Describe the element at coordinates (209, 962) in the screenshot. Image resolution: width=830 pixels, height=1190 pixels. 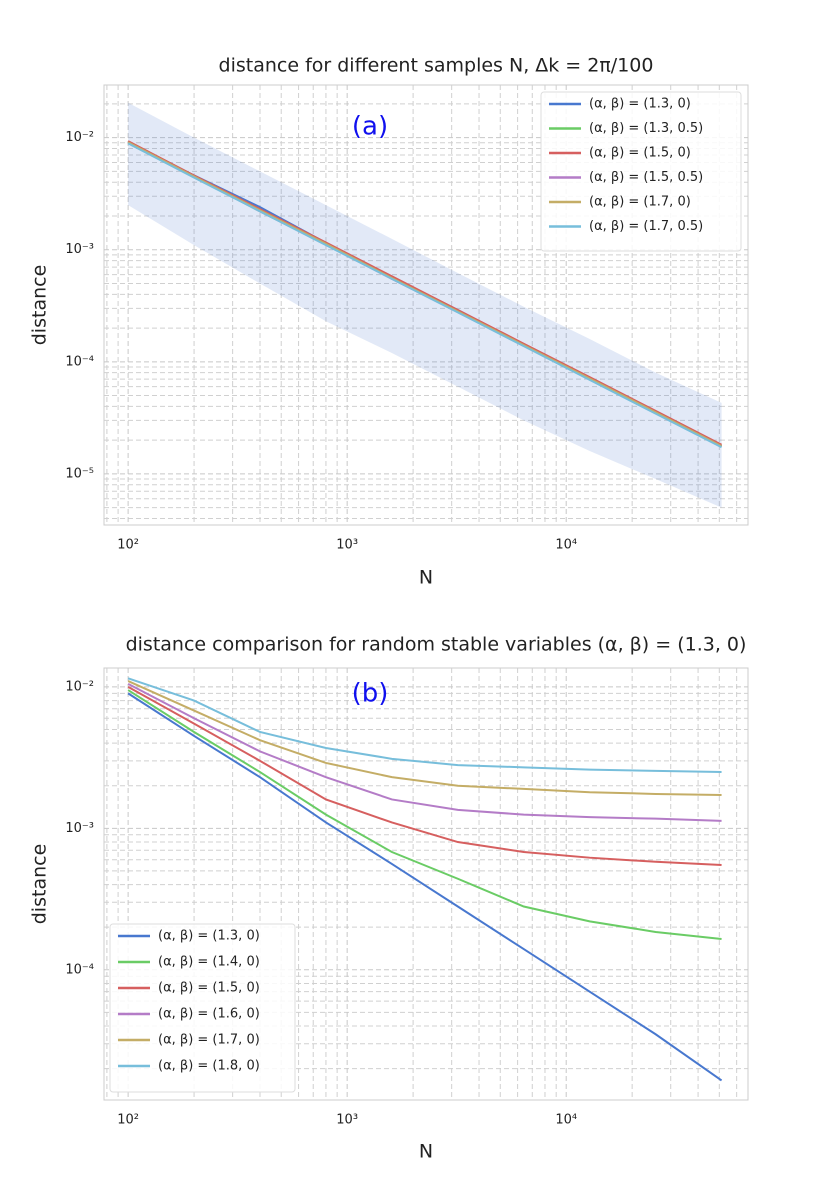
I see `legend-label: (α, β) = (1.4, 0)` at that location.